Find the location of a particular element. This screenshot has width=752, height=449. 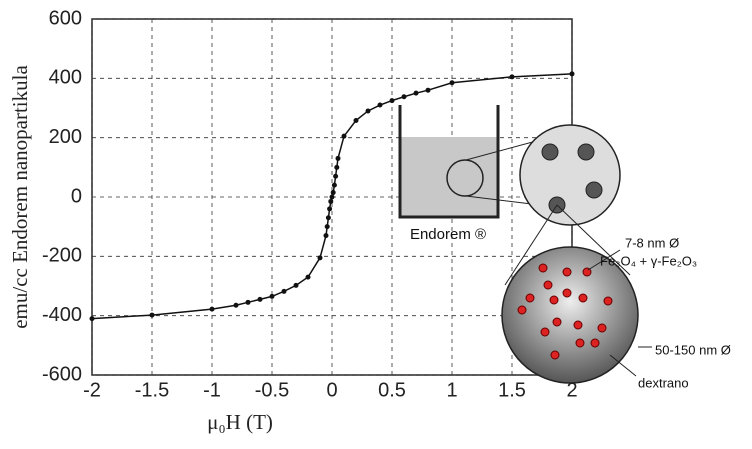

y-tick-label: 0 is located at coordinates (76, 196).